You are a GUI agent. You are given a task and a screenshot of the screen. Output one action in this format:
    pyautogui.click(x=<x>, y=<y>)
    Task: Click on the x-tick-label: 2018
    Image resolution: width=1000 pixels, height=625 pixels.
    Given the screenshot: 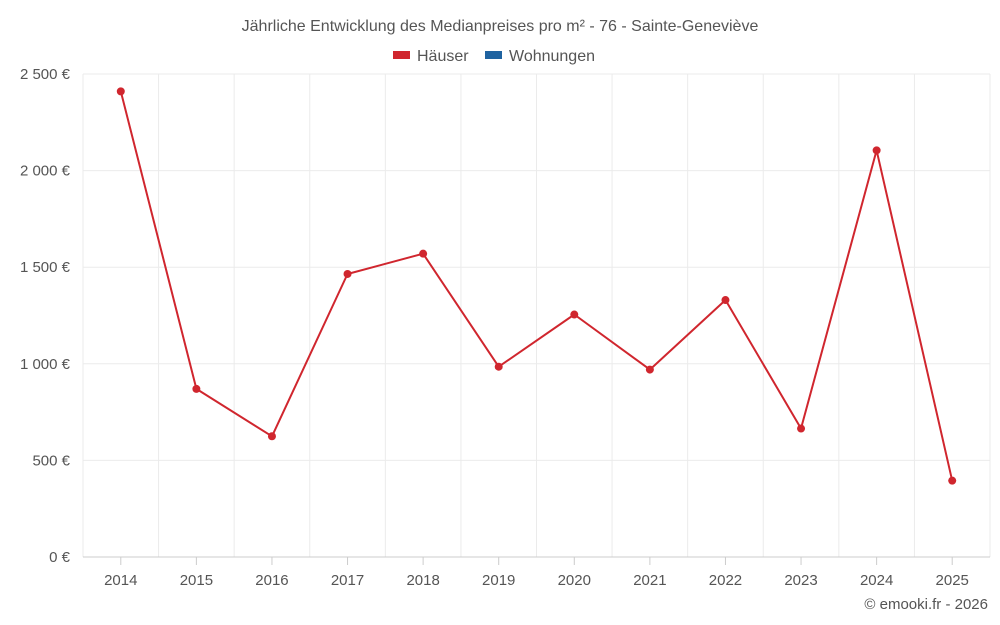 What is the action you would take?
    pyautogui.click(x=422, y=580)
    